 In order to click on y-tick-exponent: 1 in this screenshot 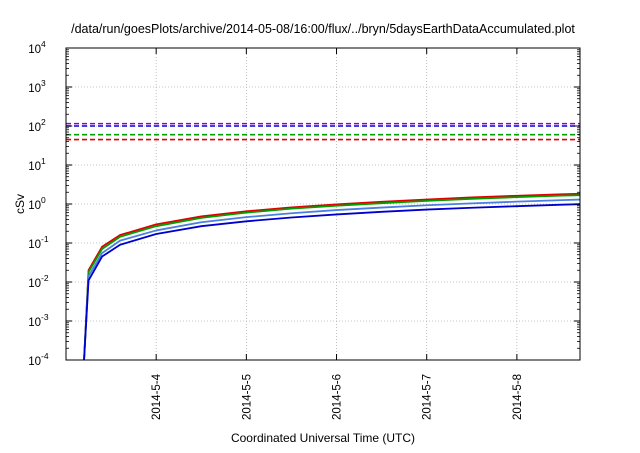, I will do `click(43, 161)`.